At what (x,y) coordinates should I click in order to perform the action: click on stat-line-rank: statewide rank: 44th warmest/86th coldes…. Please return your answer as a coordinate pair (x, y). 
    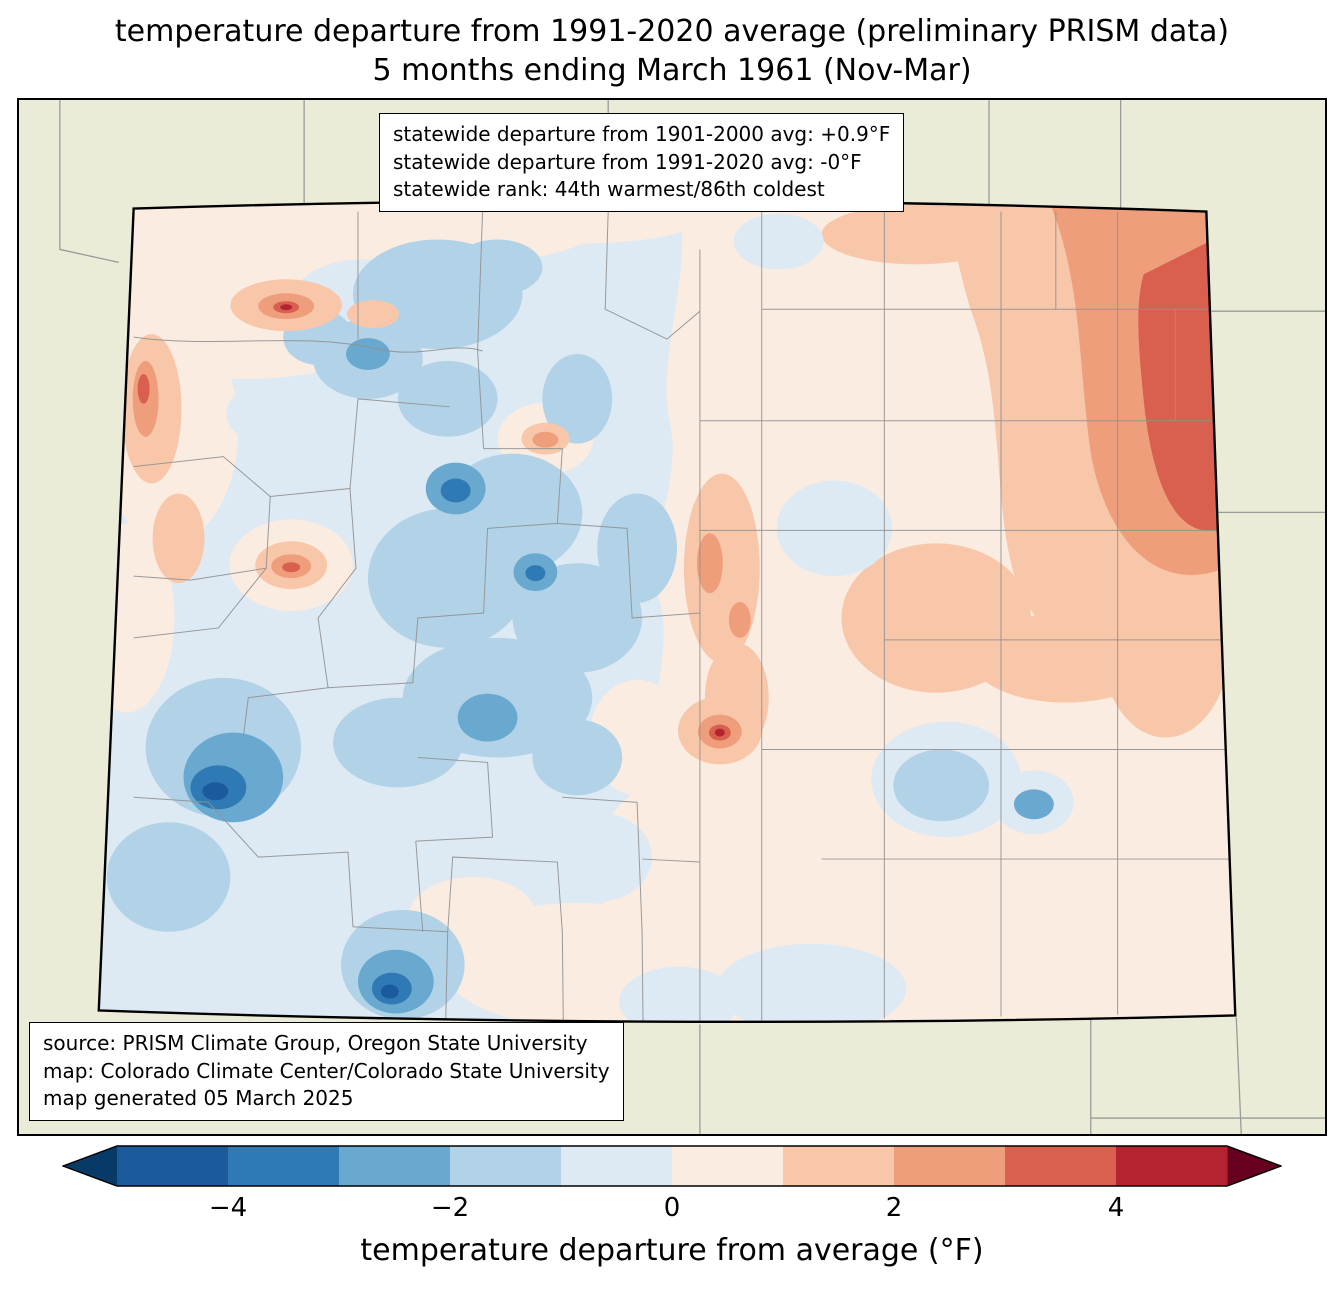
    Looking at the image, I should click on (609, 189).